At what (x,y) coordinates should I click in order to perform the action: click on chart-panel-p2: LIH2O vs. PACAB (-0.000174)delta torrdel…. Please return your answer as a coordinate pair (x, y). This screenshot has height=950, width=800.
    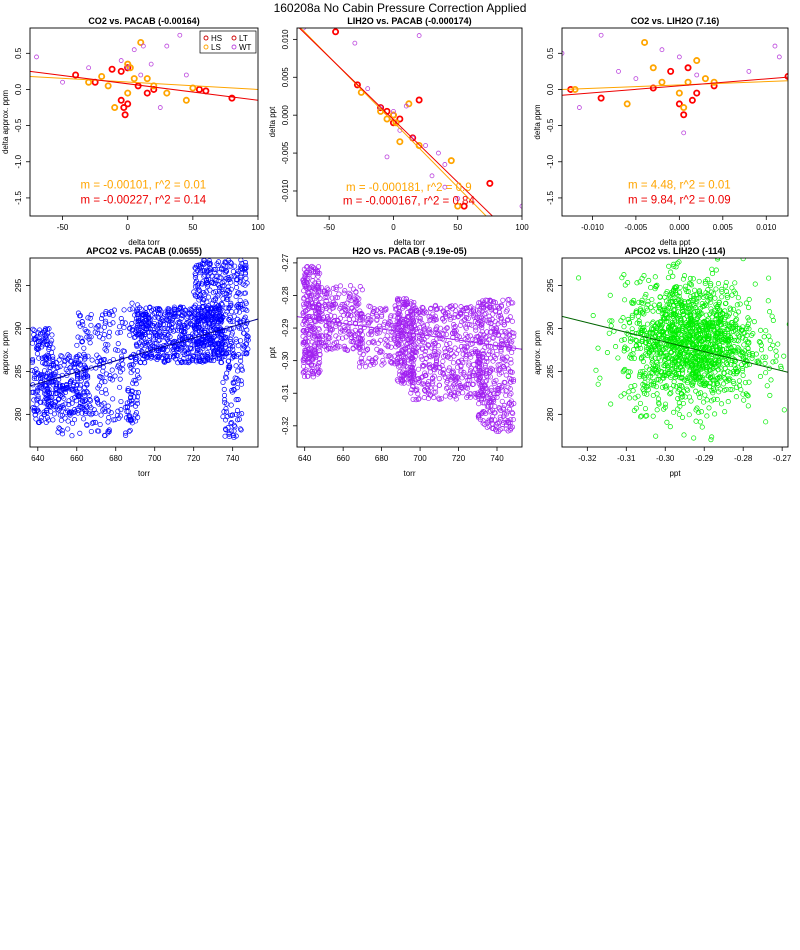
    Looking at the image, I should click on (398, 131).